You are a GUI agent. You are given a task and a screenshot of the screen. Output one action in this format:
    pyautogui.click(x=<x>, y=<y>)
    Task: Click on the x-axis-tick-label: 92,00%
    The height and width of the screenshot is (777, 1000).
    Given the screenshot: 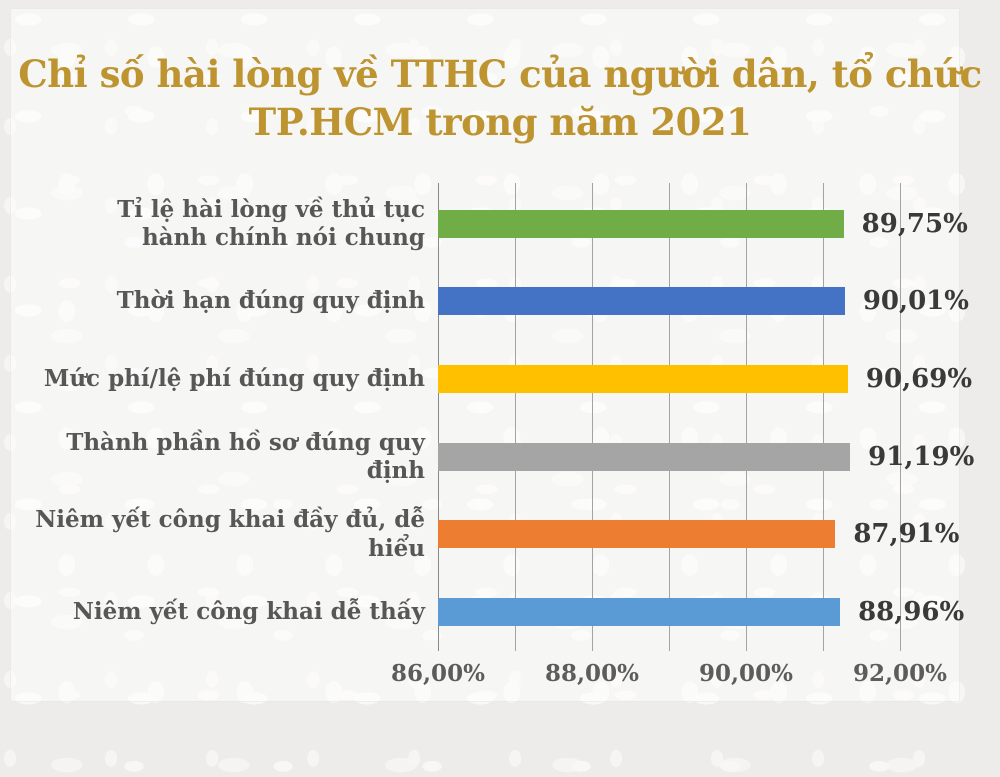 What is the action you would take?
    pyautogui.click(x=900, y=673)
    